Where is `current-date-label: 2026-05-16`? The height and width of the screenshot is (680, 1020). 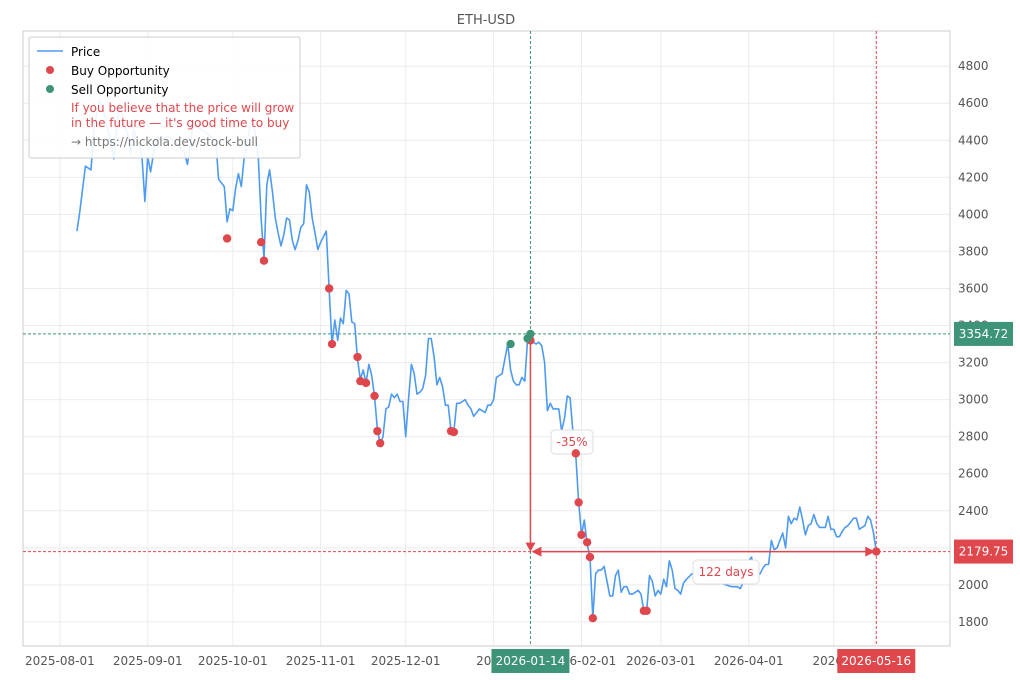
current-date-label: 2026-05-16 is located at coordinates (876, 661).